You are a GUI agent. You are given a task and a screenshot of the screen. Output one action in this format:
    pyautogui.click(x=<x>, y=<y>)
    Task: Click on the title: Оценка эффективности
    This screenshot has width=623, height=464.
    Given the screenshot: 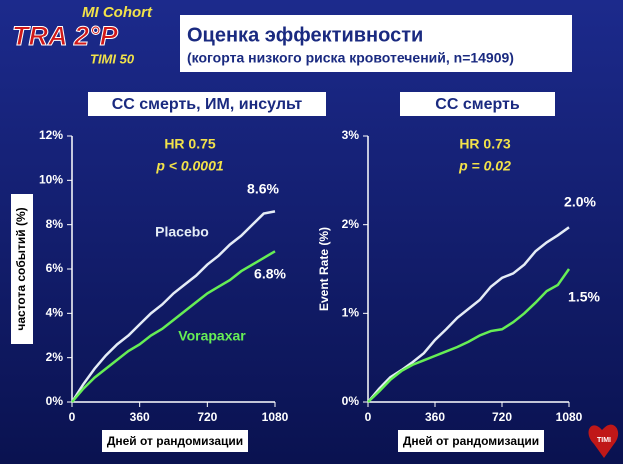 What is the action you would take?
    pyautogui.click(x=305, y=35)
    